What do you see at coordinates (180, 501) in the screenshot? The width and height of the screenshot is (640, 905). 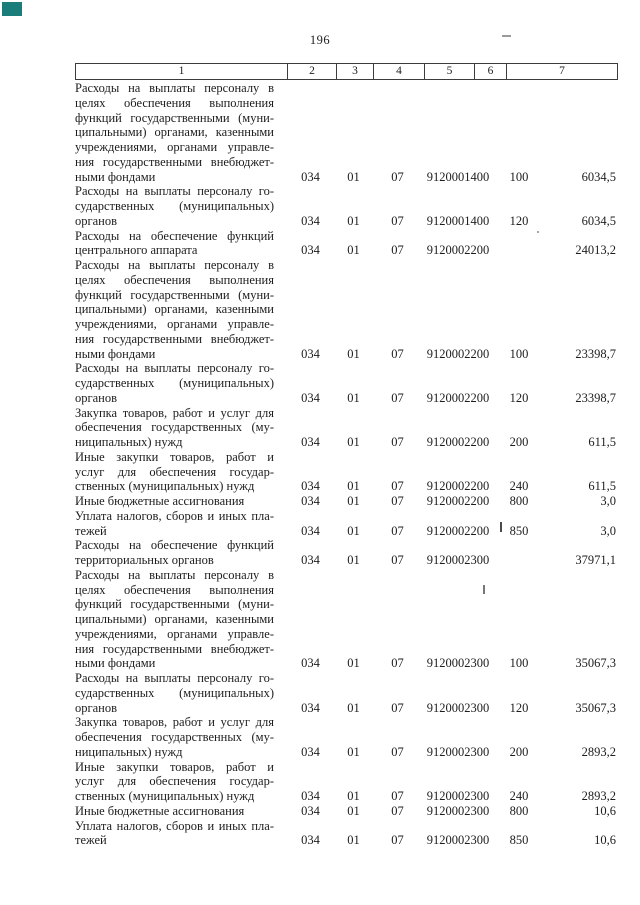 I see `cell-expense-name: Иные бюджетные ассигнования` at bounding box center [180, 501].